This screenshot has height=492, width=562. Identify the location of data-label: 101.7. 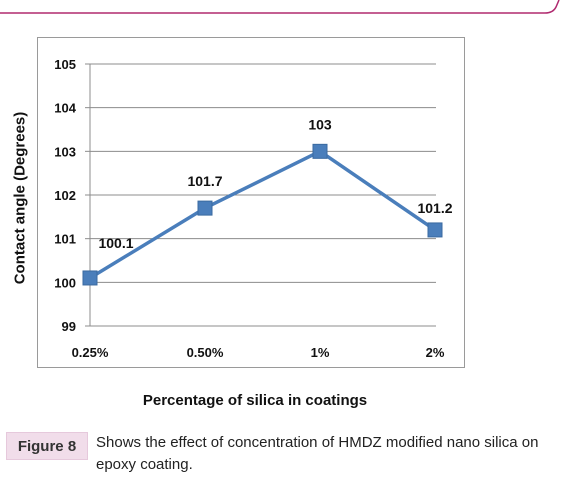
(204, 181).